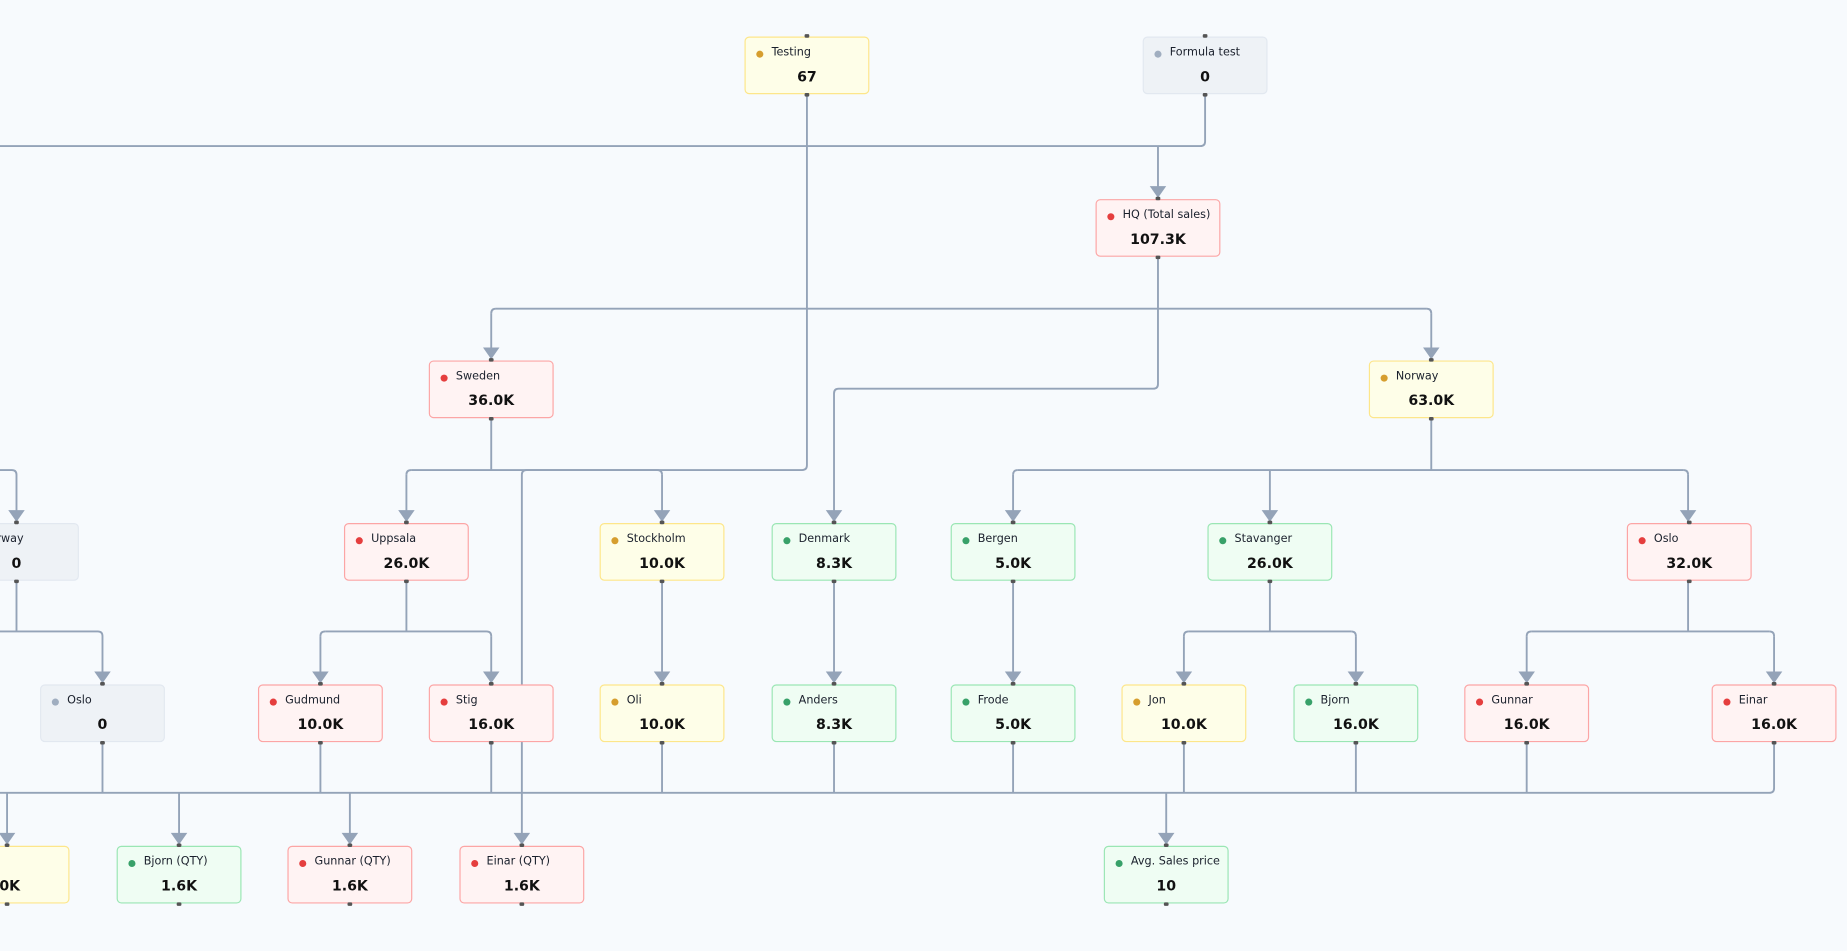  What do you see at coordinates (1205, 65) in the screenshot?
I see `node-formula-test: Formula test 0` at bounding box center [1205, 65].